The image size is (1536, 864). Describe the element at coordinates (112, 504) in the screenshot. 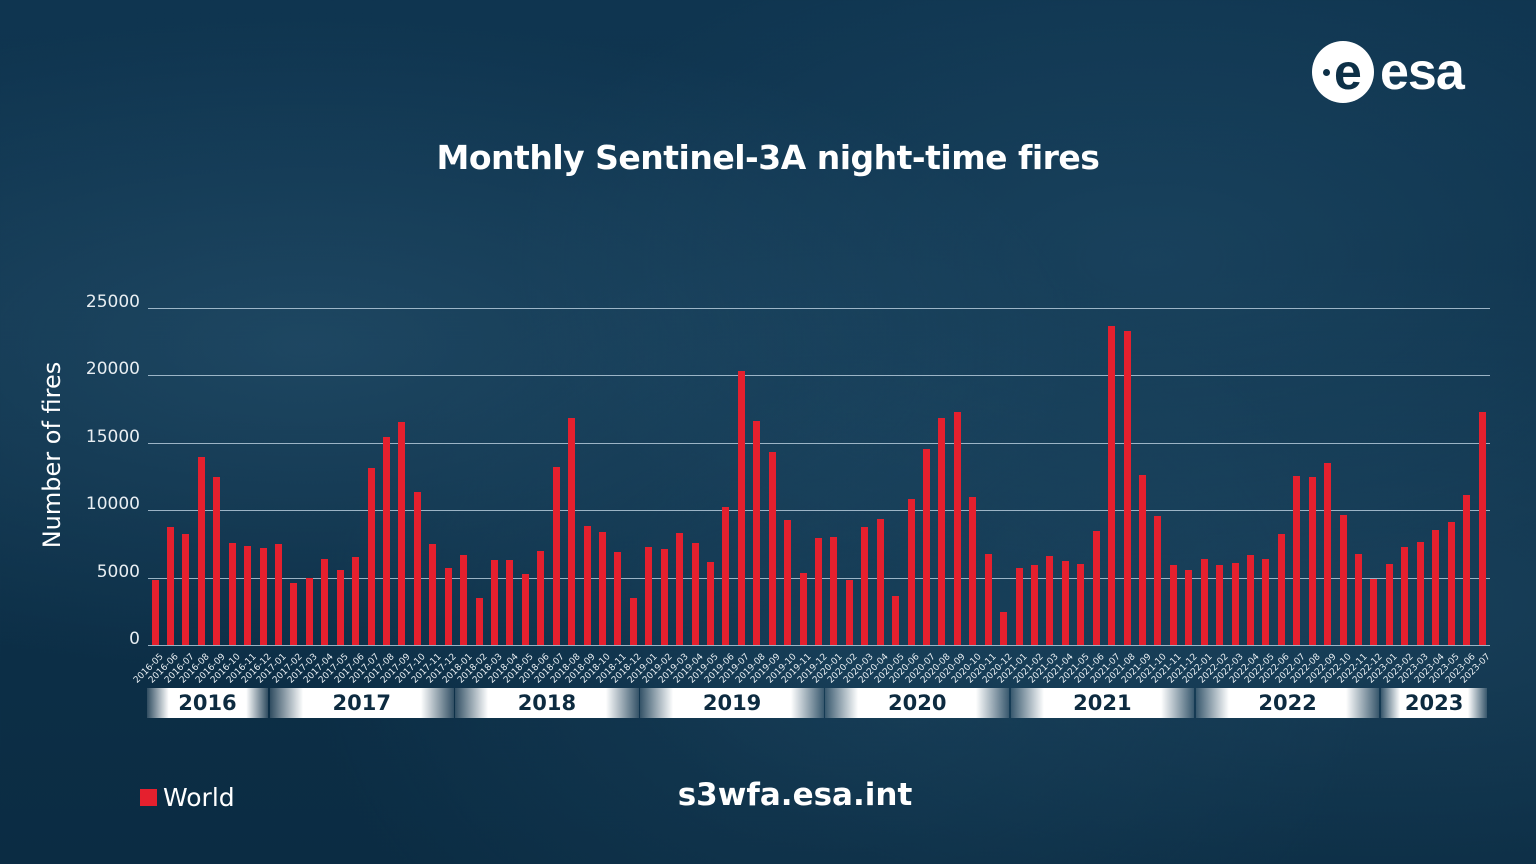

I see `y-tick-label: 10000` at that location.